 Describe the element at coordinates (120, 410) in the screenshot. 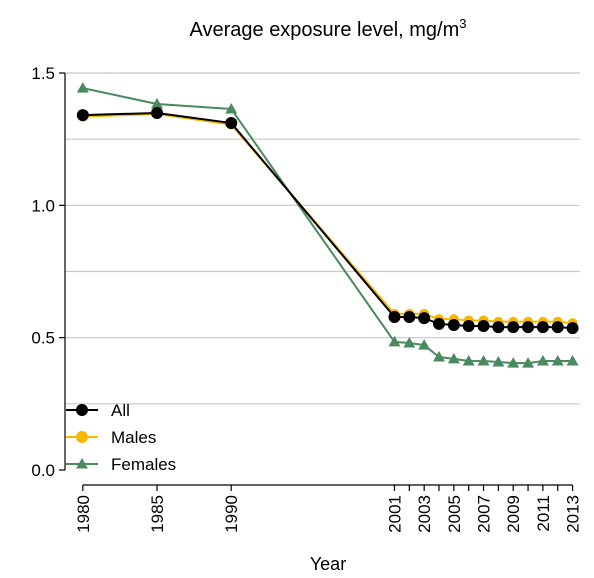

I see `legend-label: All` at that location.